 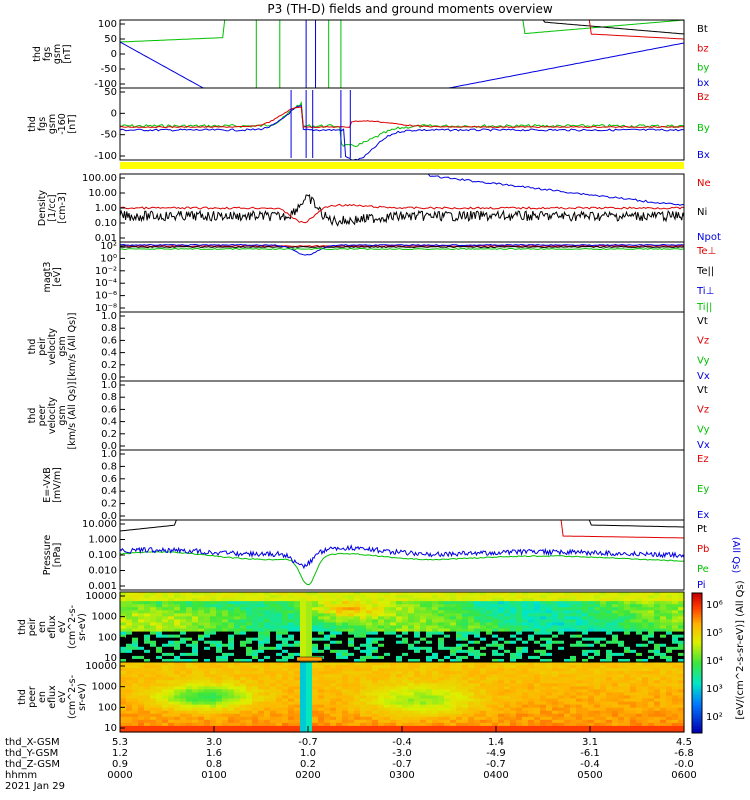 What do you see at coordinates (703, 489) in the screenshot?
I see `legend-entry-ey: Ey` at bounding box center [703, 489].